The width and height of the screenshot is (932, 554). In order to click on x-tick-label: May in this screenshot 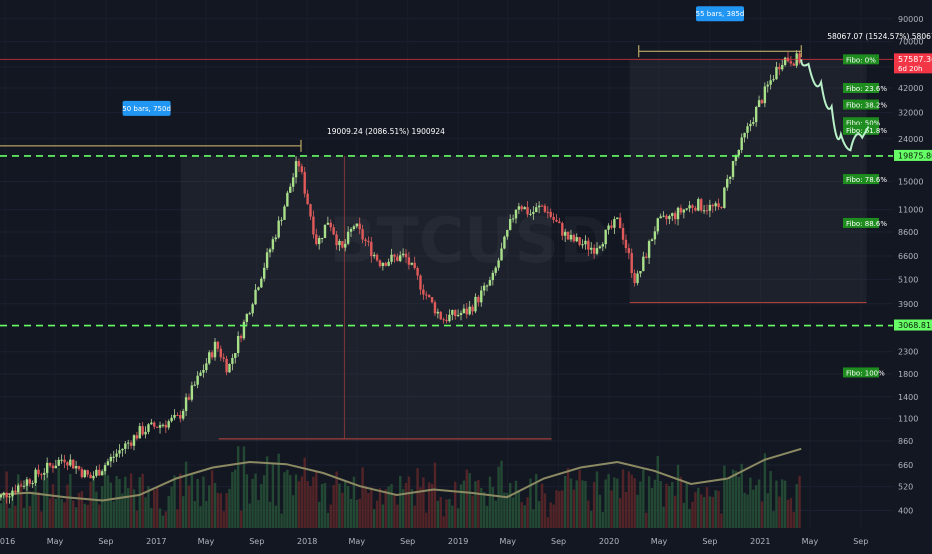, I will do `click(55, 541)`.